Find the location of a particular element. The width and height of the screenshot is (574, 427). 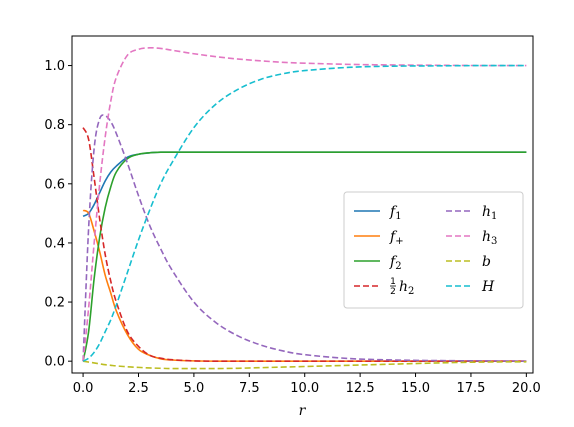

legend-entry-label: h2 is located at coordinates (406, 288).